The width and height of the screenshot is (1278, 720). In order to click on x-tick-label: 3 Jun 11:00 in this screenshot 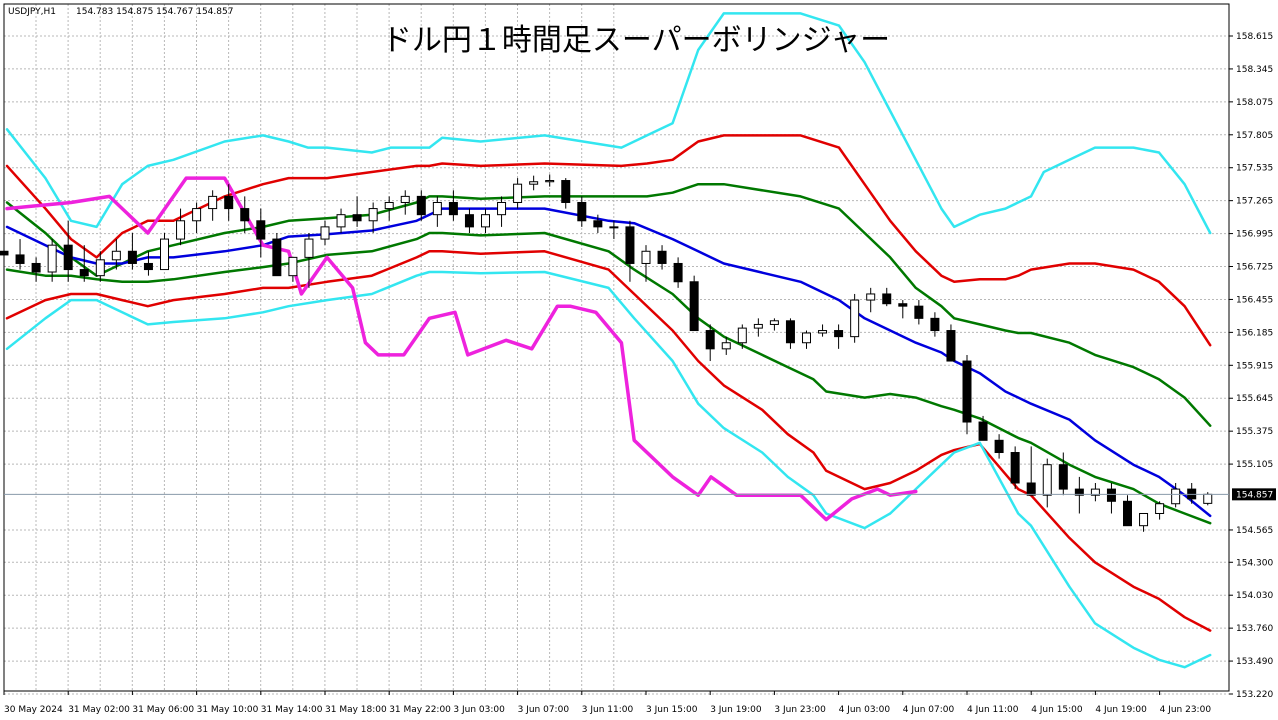, I will do `click(608, 710)`.